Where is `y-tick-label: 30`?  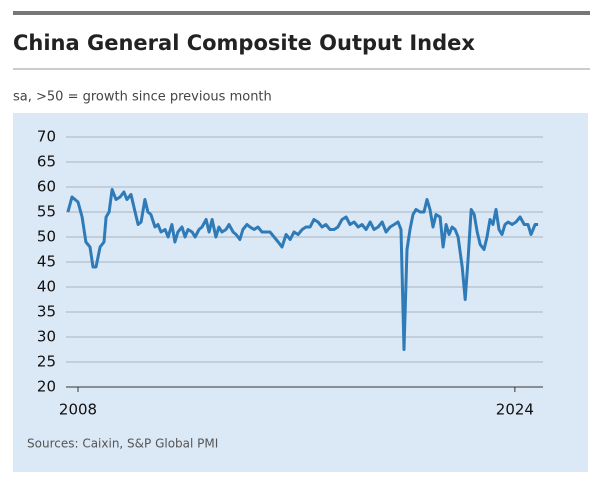
y-tick-label: 30 is located at coordinates (46, 337).